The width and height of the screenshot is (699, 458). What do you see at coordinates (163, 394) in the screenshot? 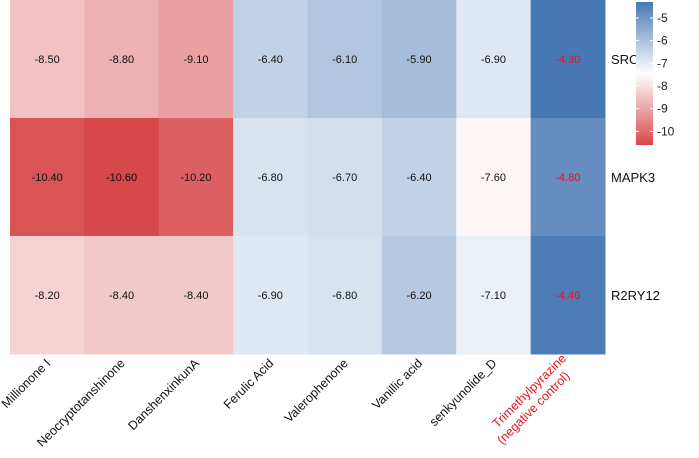
I see `column-label: DanshenxinkunA` at bounding box center [163, 394].